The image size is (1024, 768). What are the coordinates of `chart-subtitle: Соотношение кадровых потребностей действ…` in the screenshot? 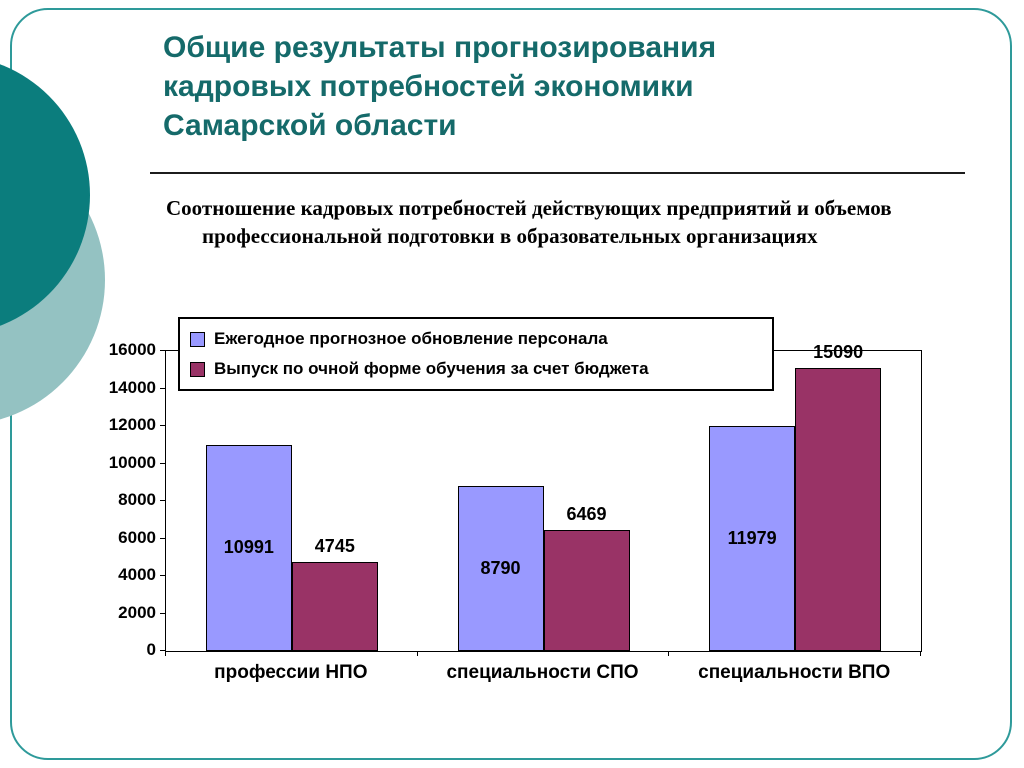 It's located at (529, 222).